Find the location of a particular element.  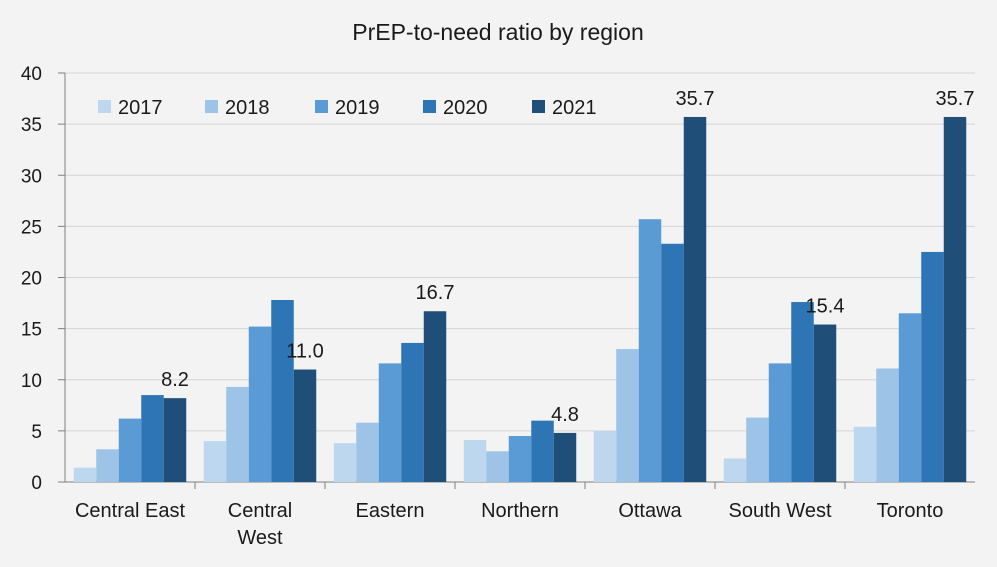

legend: 2017 2018 2019 2020 2021 is located at coordinates (347, 108).